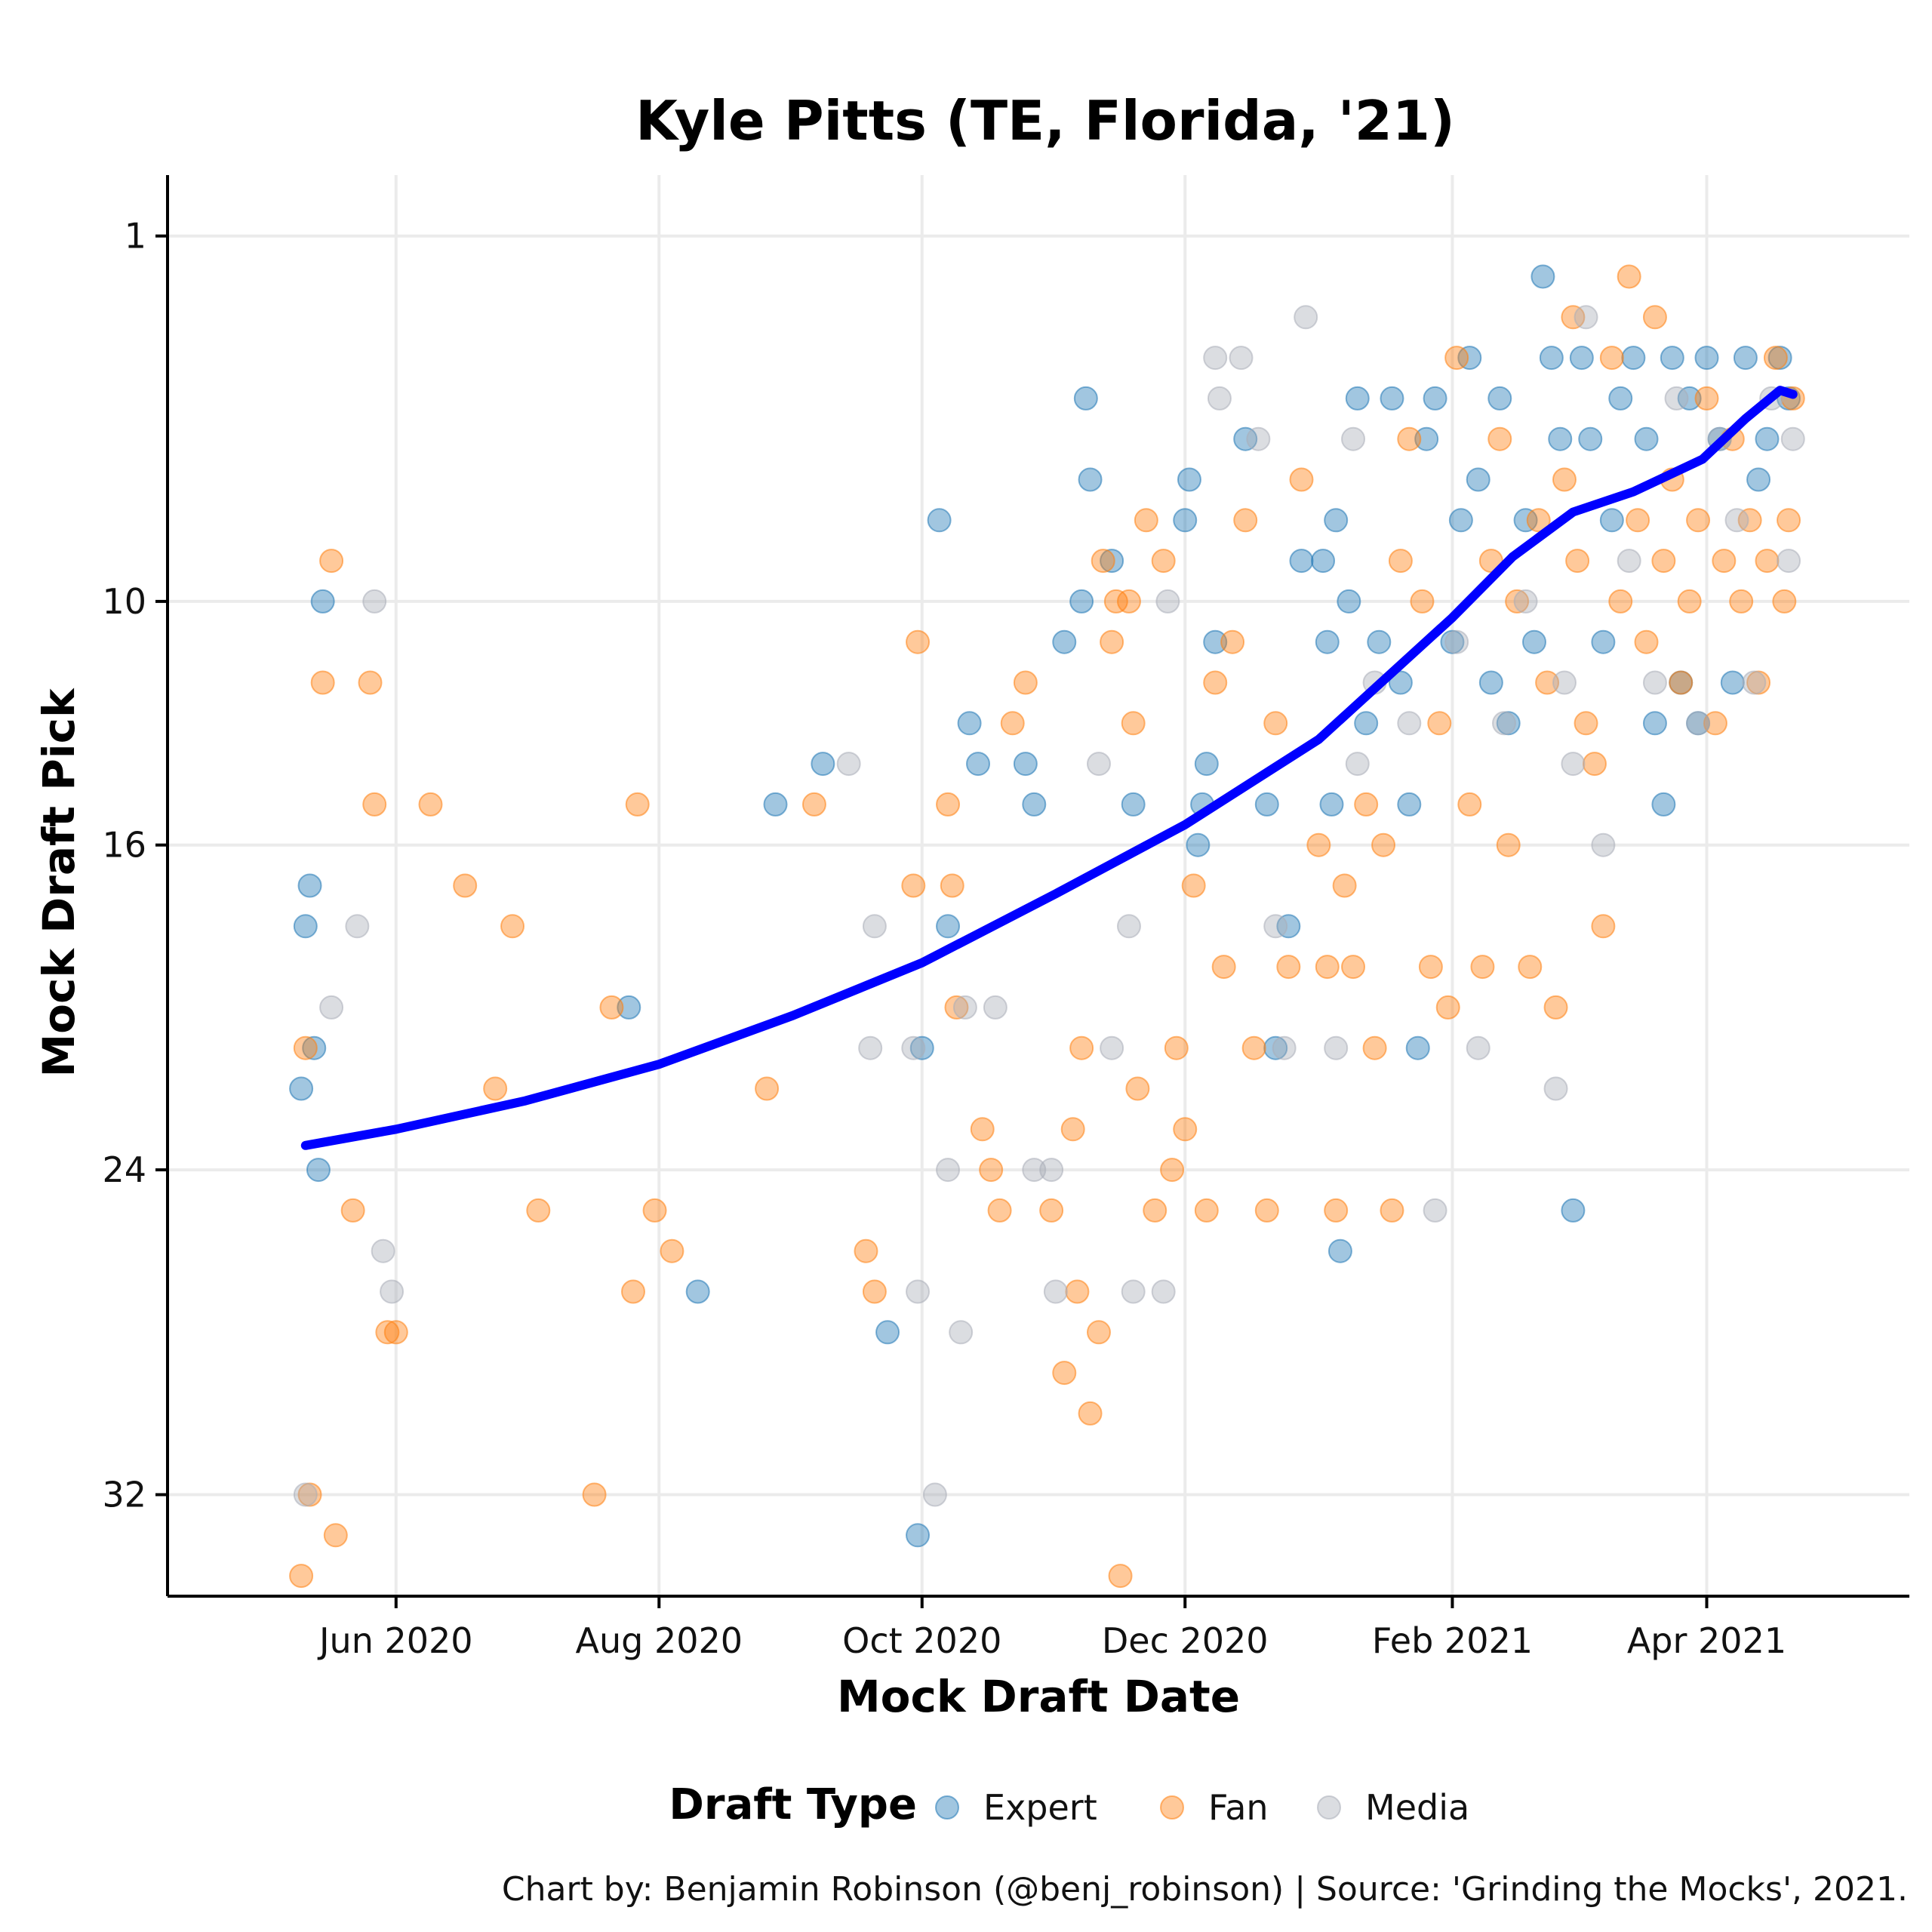  Describe the element at coordinates (659, 1640) in the screenshot. I see `x-tick-label: Aug 2020` at that location.